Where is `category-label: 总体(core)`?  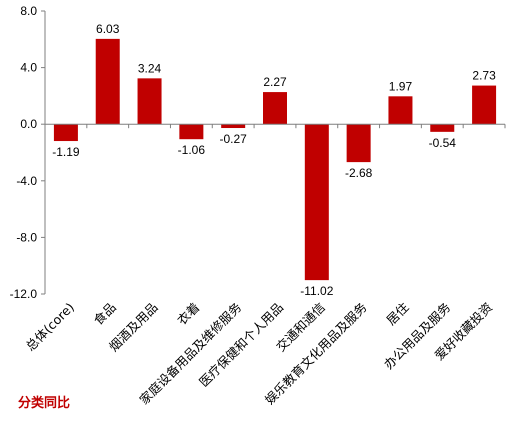
category-label: 总体(core) is located at coordinates (50, 327).